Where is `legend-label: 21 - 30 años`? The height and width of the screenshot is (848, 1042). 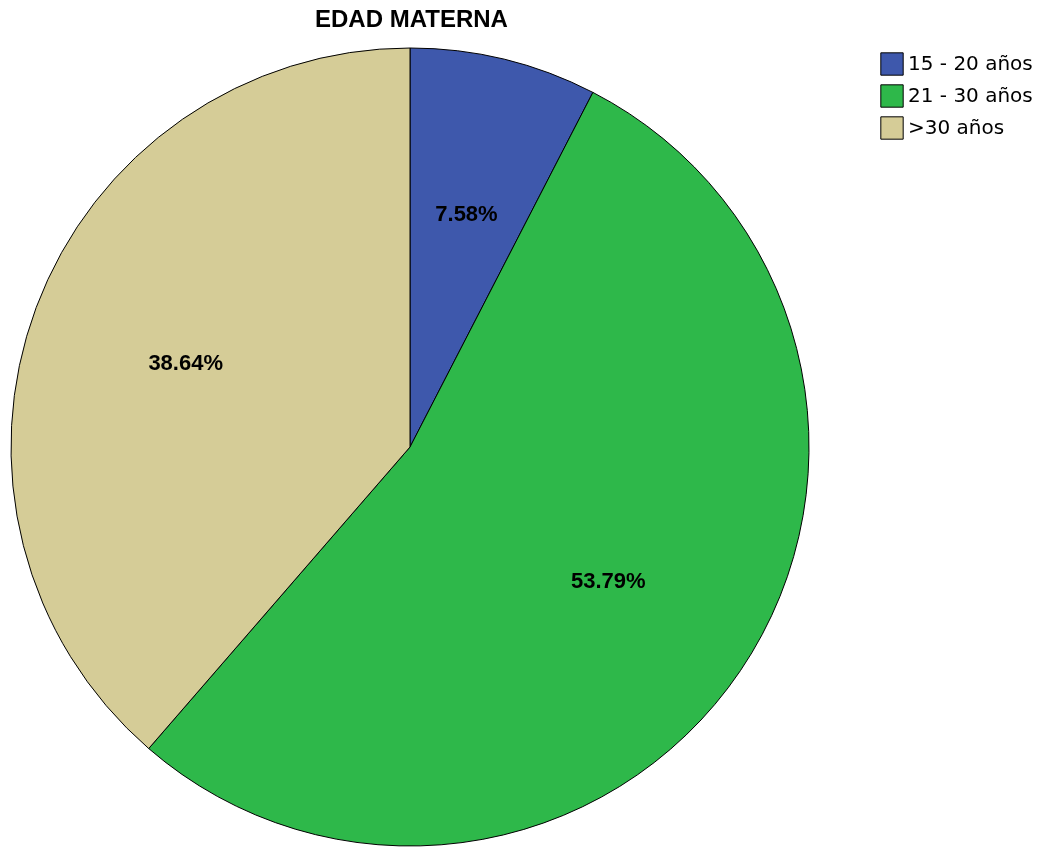
legend-label: 21 - 30 años is located at coordinates (970, 95).